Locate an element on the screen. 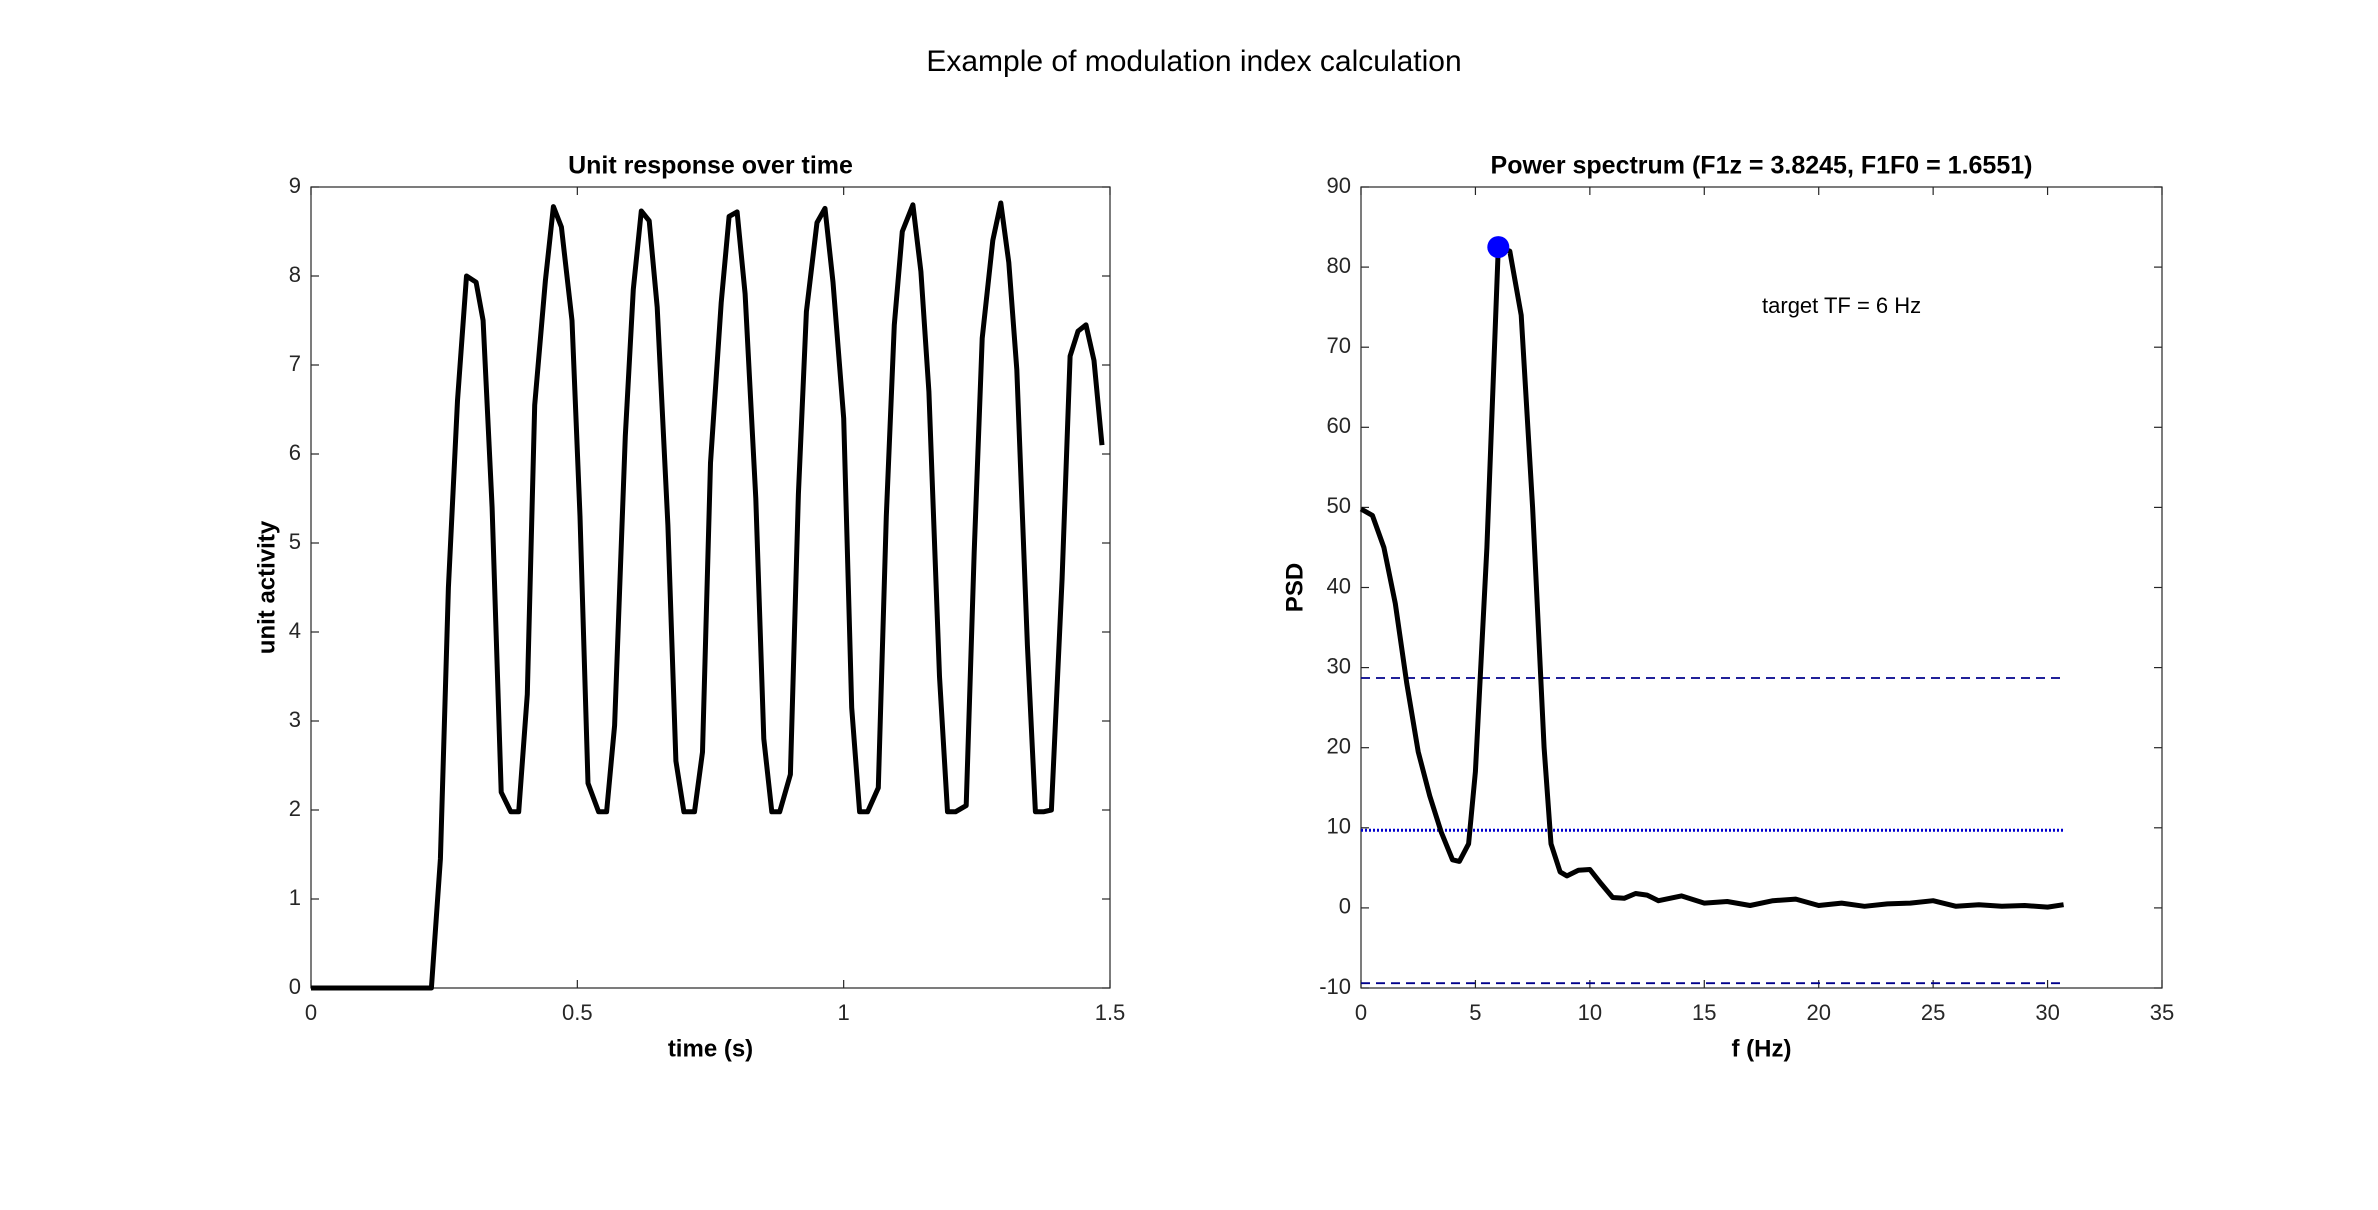 The image size is (2378, 1210). x-tick-label: 1 is located at coordinates (844, 1012).